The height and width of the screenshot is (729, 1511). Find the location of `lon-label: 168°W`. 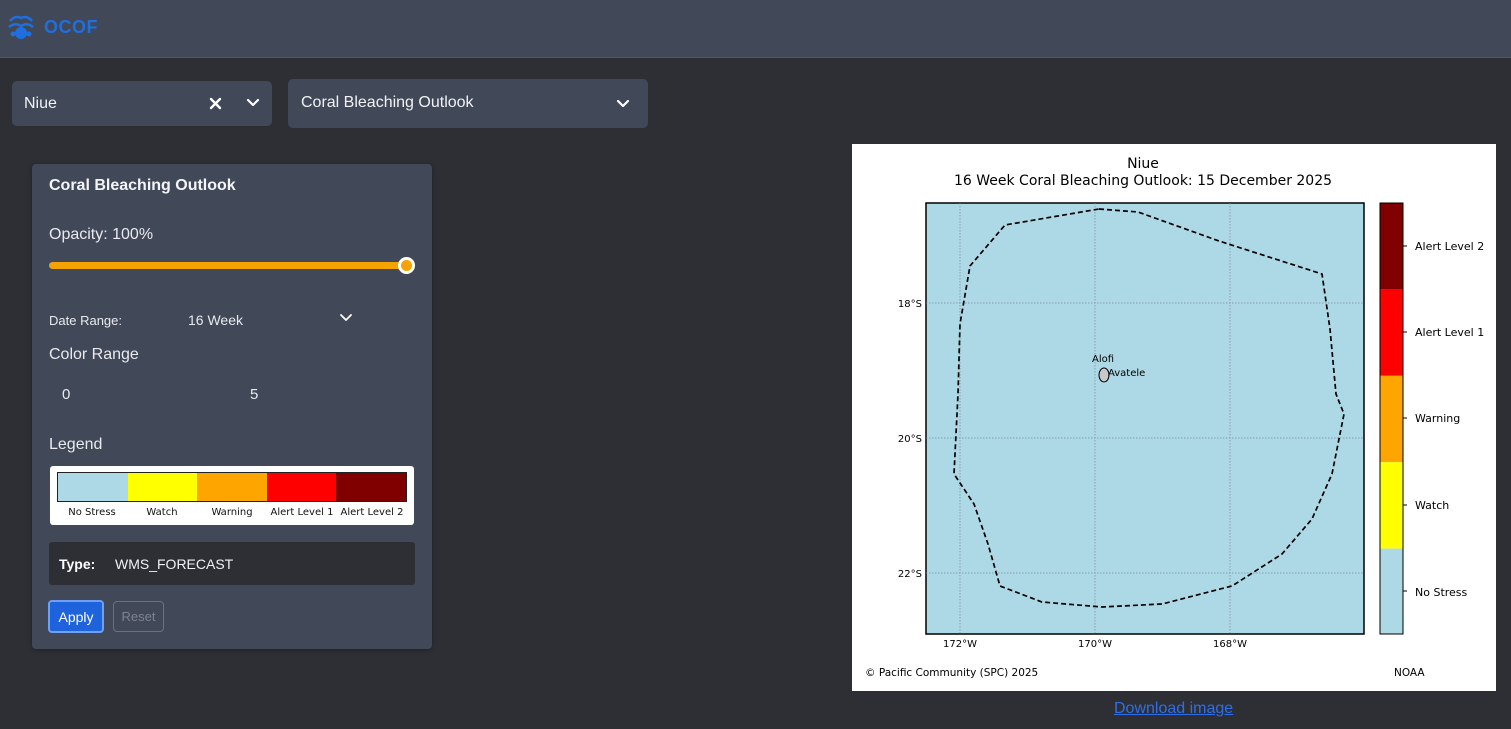

lon-label: 168°W is located at coordinates (1230, 644).